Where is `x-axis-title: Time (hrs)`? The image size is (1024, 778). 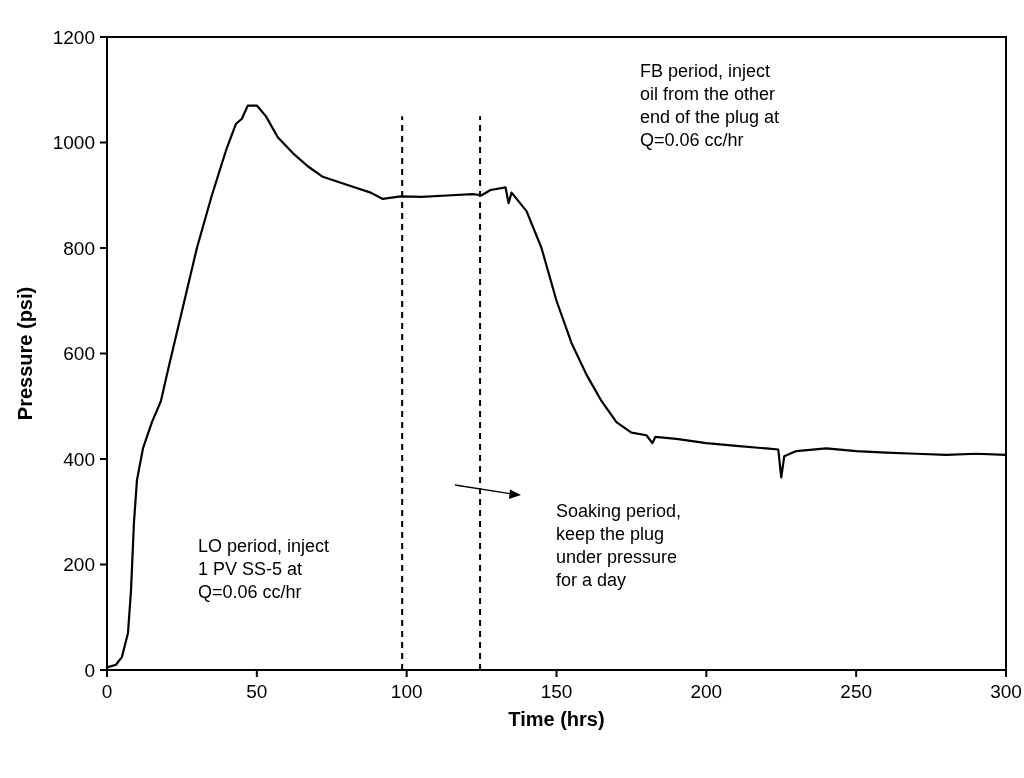
x-axis-title: Time (hrs) is located at coordinates (556, 719).